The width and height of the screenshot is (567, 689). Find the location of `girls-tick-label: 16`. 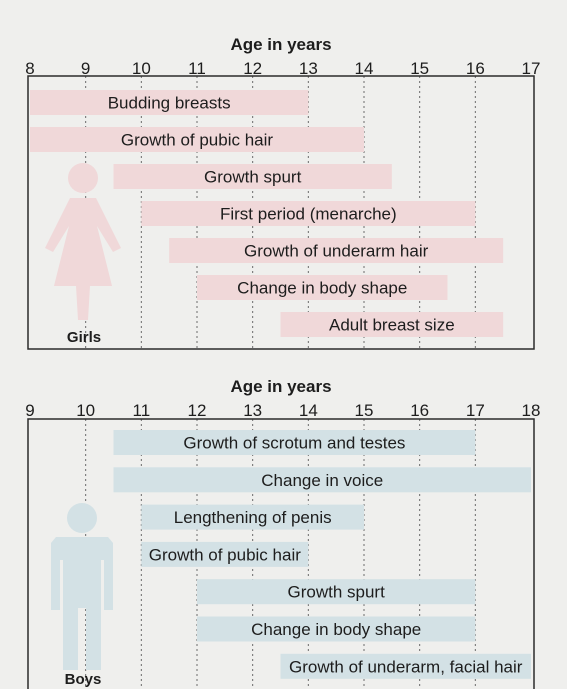

girls-tick-label: 16 is located at coordinates (475, 68).